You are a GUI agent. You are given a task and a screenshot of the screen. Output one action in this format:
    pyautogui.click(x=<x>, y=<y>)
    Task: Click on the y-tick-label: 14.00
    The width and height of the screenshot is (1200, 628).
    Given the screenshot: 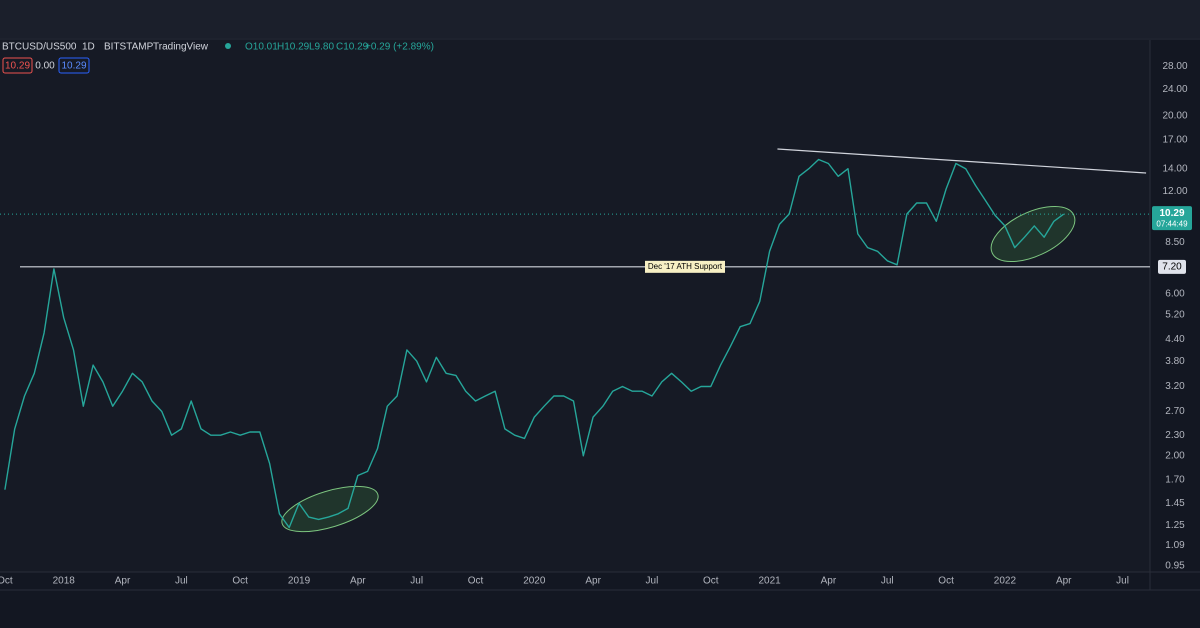 What is the action you would take?
    pyautogui.click(x=1174, y=168)
    